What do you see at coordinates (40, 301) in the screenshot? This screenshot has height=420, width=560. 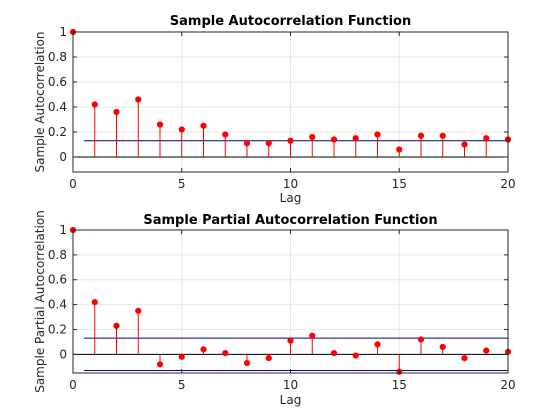 I see `y-axis-label: Sample Partial Autocorrelation` at bounding box center [40, 301].